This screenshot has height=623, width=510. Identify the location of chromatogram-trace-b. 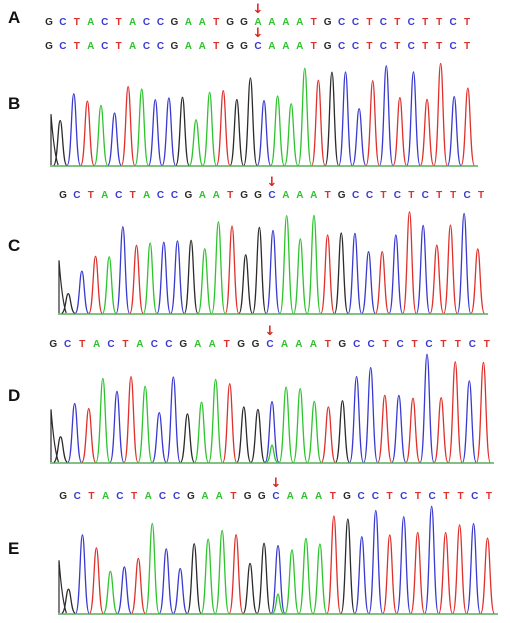
(264, 114).